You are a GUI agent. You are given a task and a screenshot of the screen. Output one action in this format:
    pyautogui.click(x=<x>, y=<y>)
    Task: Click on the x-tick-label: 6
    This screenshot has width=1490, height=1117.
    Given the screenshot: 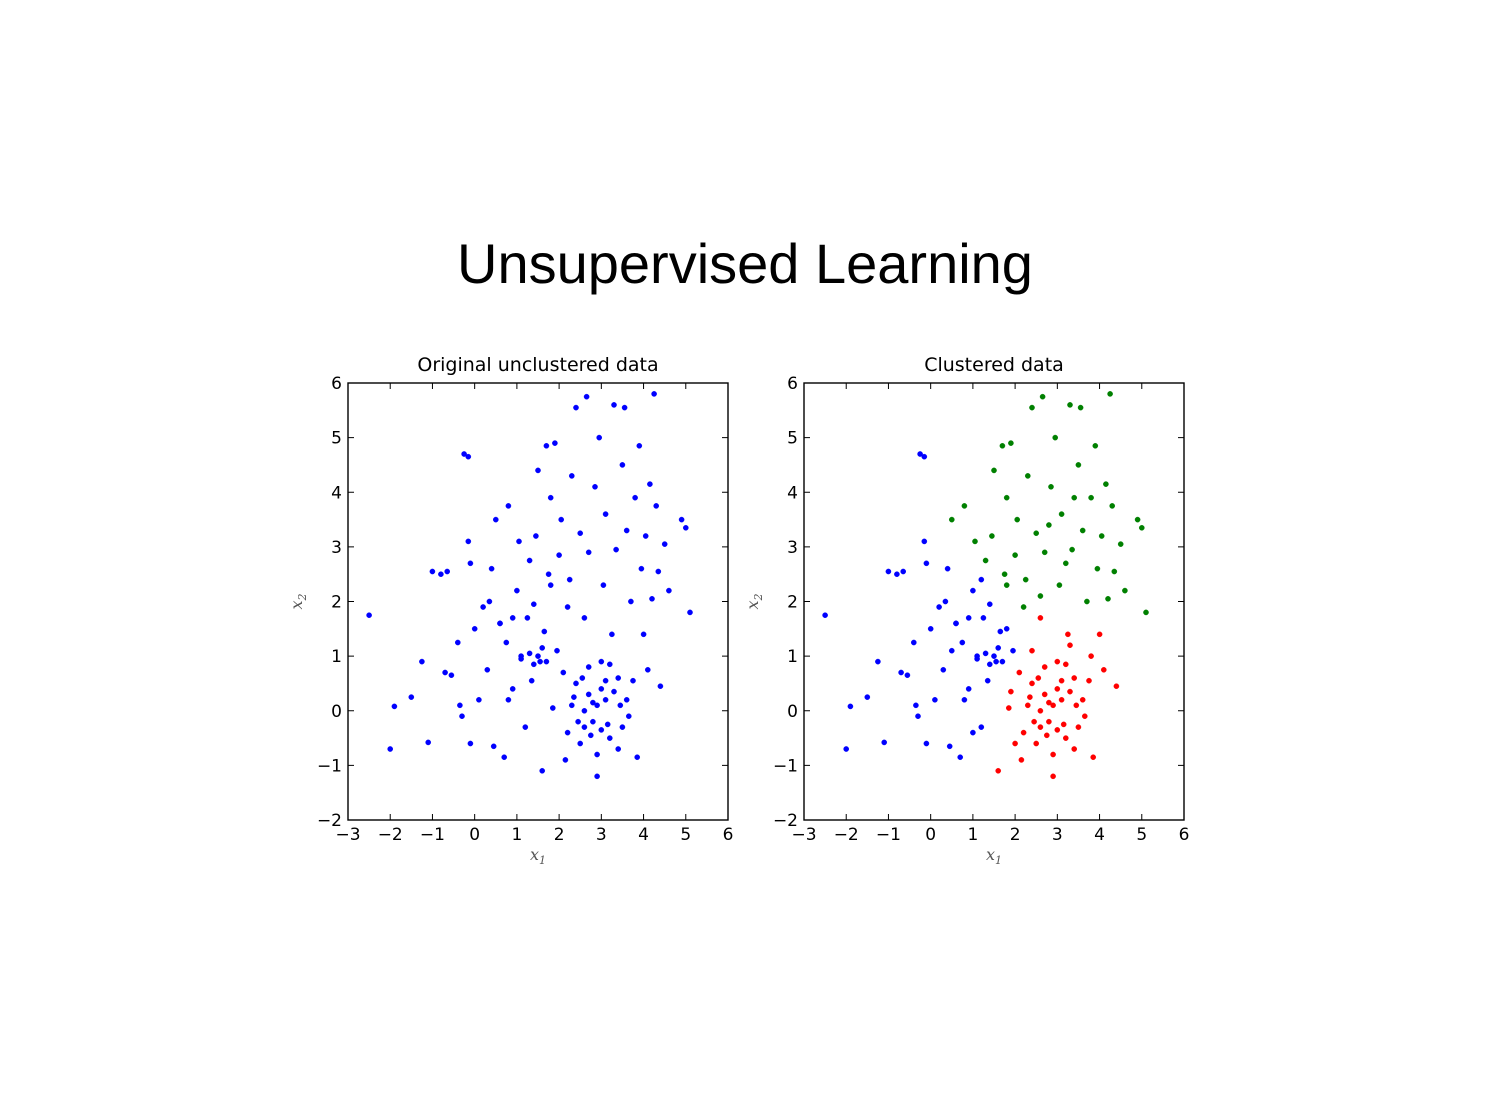 What is the action you would take?
    pyautogui.click(x=728, y=835)
    